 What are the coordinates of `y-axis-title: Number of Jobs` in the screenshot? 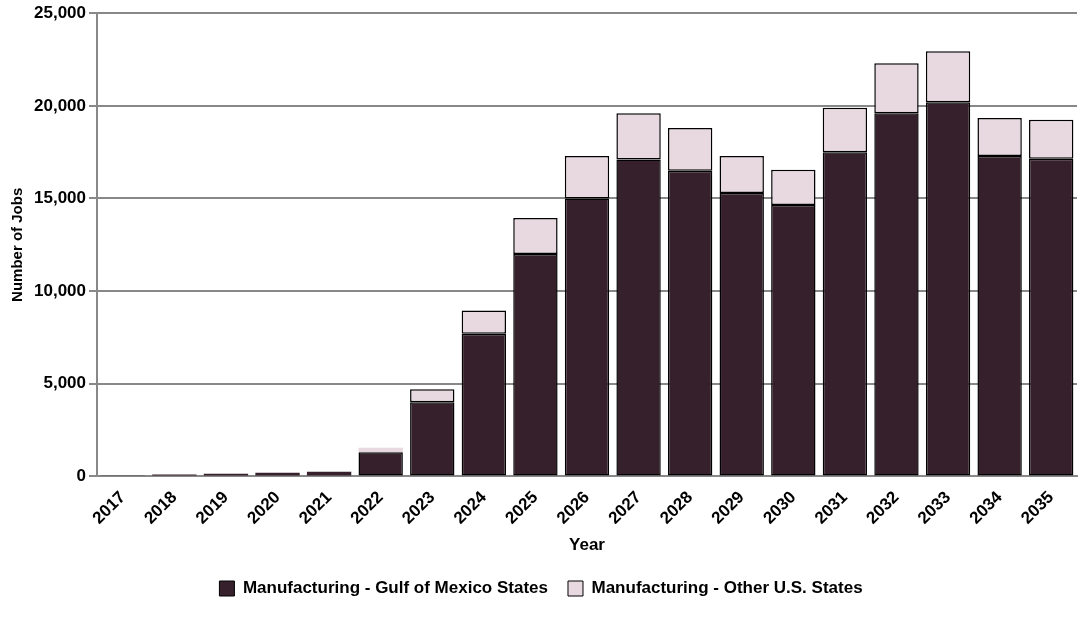 It's located at (17, 244).